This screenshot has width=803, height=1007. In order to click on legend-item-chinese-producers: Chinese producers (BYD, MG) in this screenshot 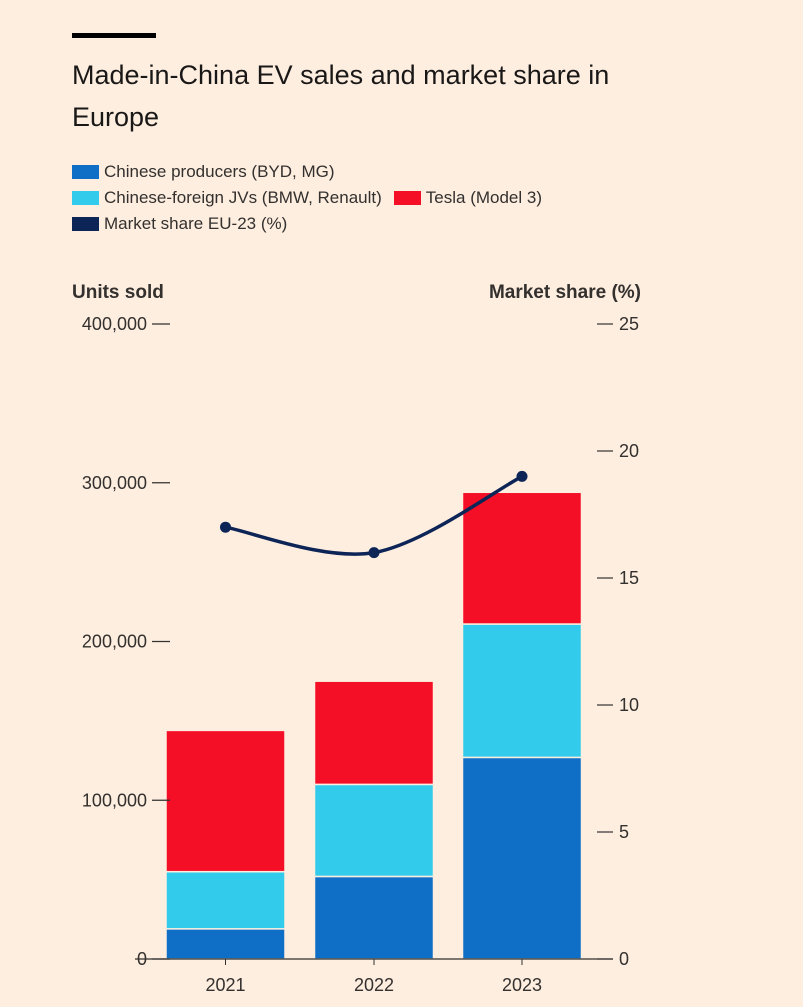, I will do `click(203, 172)`.